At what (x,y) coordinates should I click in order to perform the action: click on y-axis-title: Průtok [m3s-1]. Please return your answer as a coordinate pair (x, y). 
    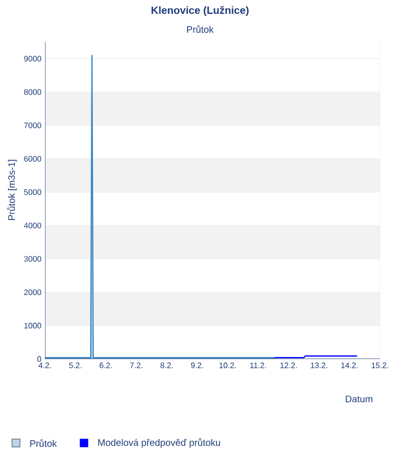
    Looking at the image, I should click on (12, 190).